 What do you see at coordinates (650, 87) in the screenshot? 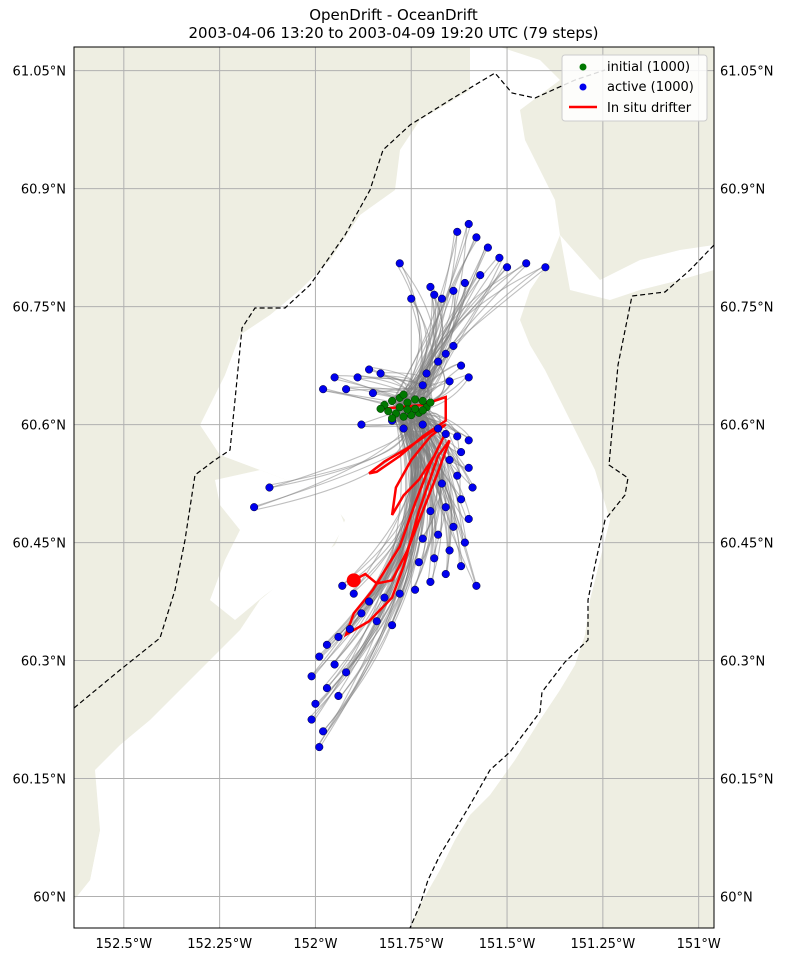
I see `legend-label-active: active (1000)` at bounding box center [650, 87].